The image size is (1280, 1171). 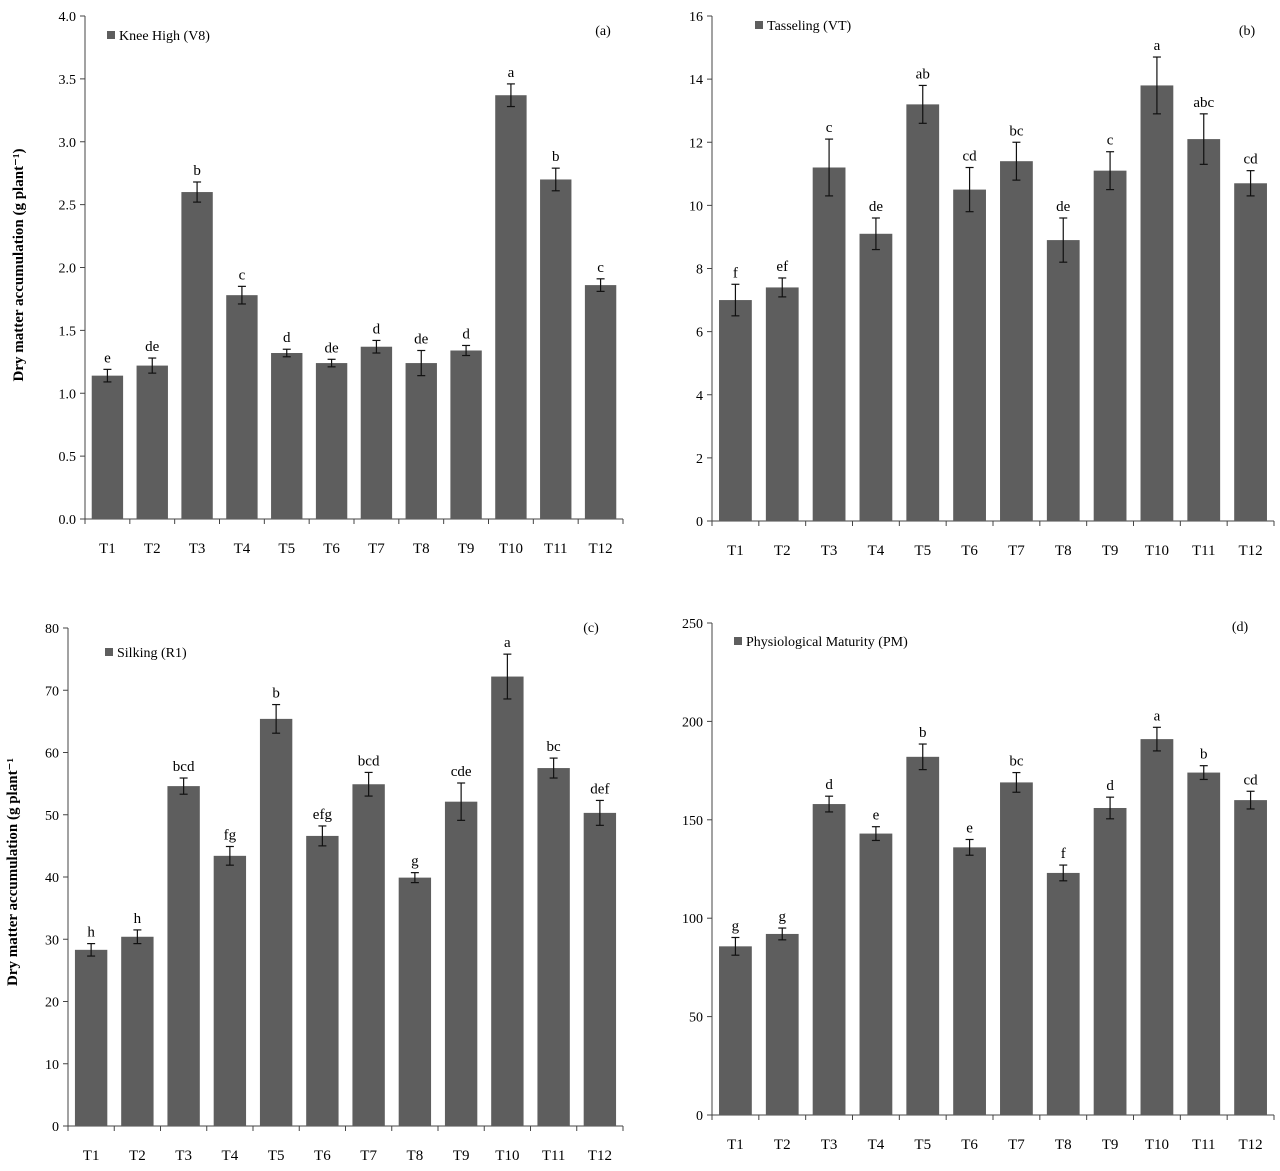 What do you see at coordinates (242, 549) in the screenshot?
I see `panel-a-category-label-T4: T4` at bounding box center [242, 549].